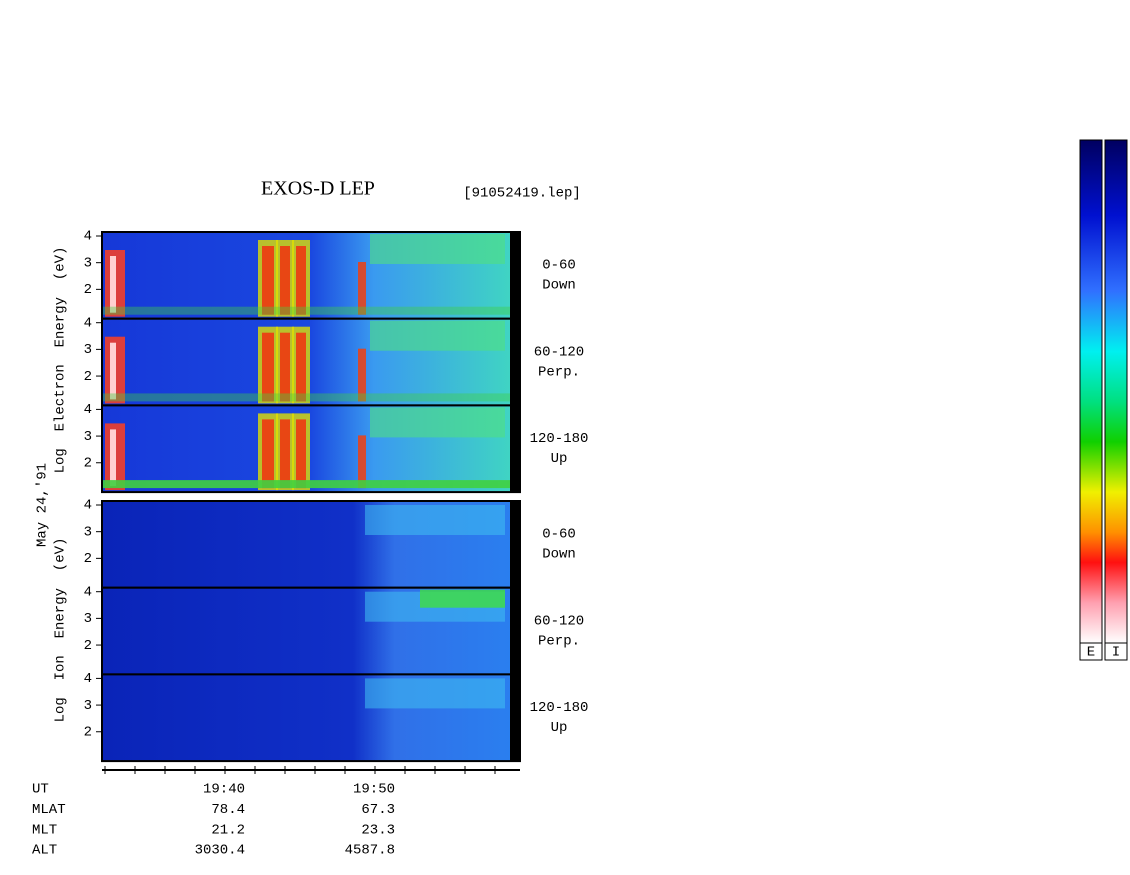 Image resolution: width=1130 pixels, height=875 pixels. What do you see at coordinates (318, 189) in the screenshot?
I see `title: EXOS-D LEP` at bounding box center [318, 189].